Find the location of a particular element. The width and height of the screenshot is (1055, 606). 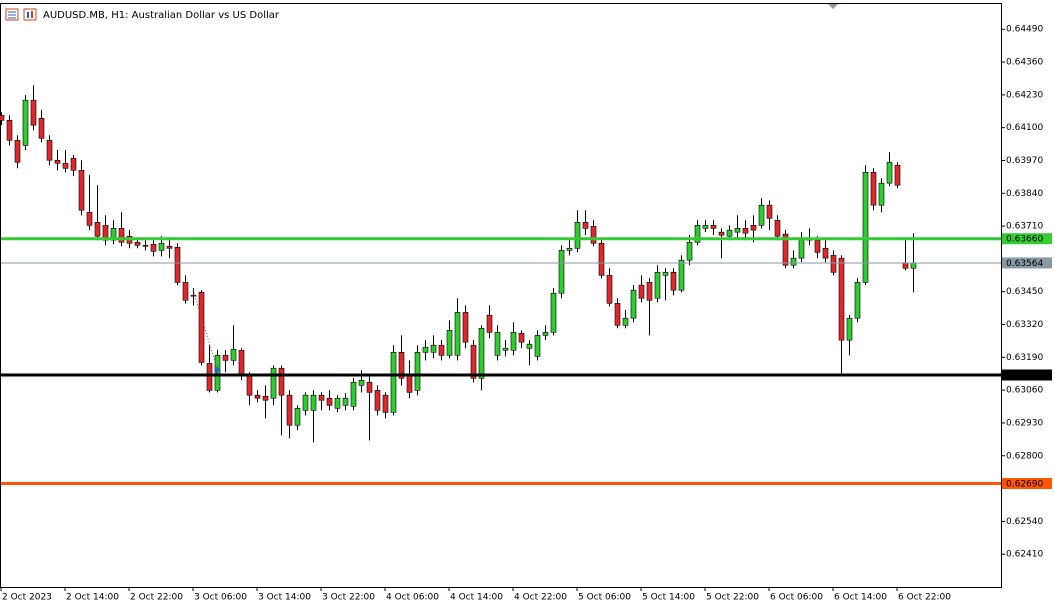

level-label: 0.62690 is located at coordinates (1024, 485).